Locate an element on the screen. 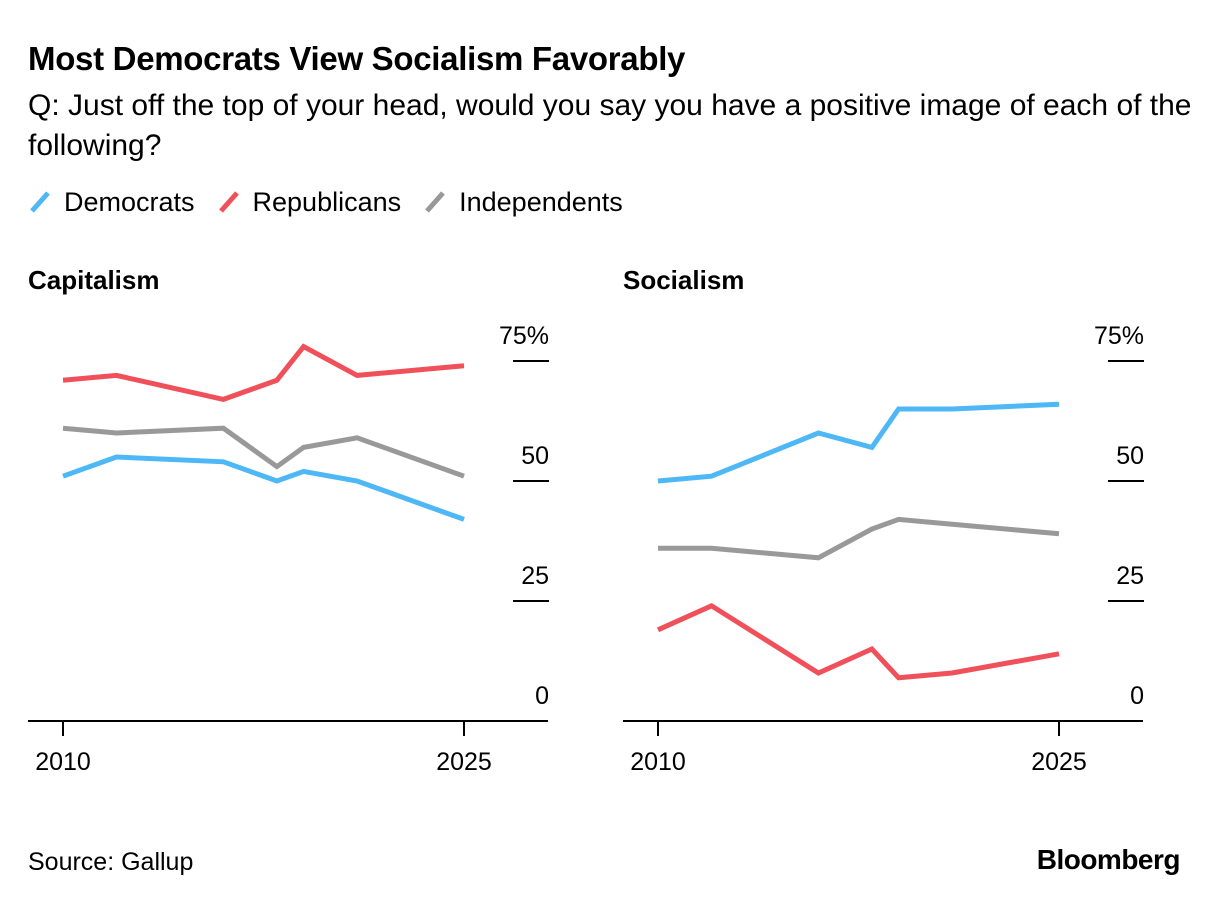 The image size is (1218, 906). legend-swatch-independents is located at coordinates (435, 202).